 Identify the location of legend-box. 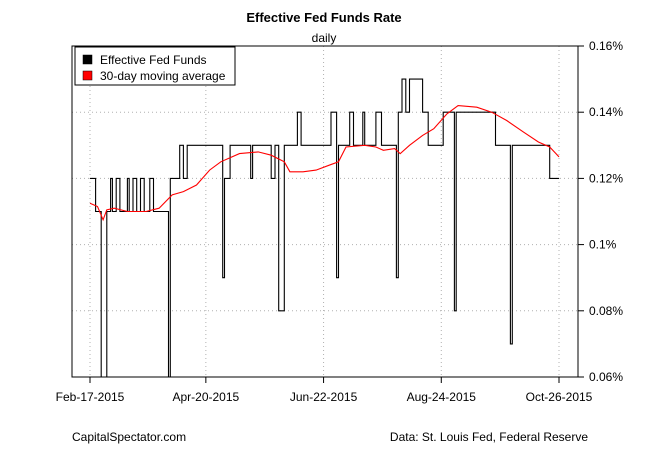
(155, 66).